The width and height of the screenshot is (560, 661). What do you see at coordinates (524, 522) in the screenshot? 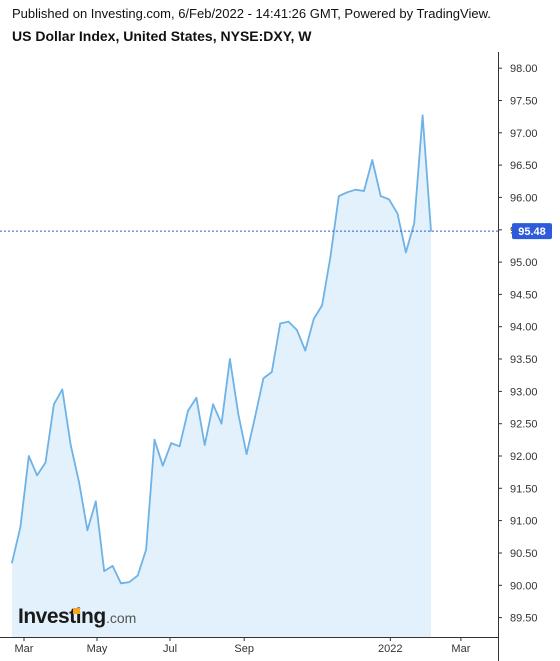
I see `y-tick-label: 91.00` at bounding box center [524, 522].